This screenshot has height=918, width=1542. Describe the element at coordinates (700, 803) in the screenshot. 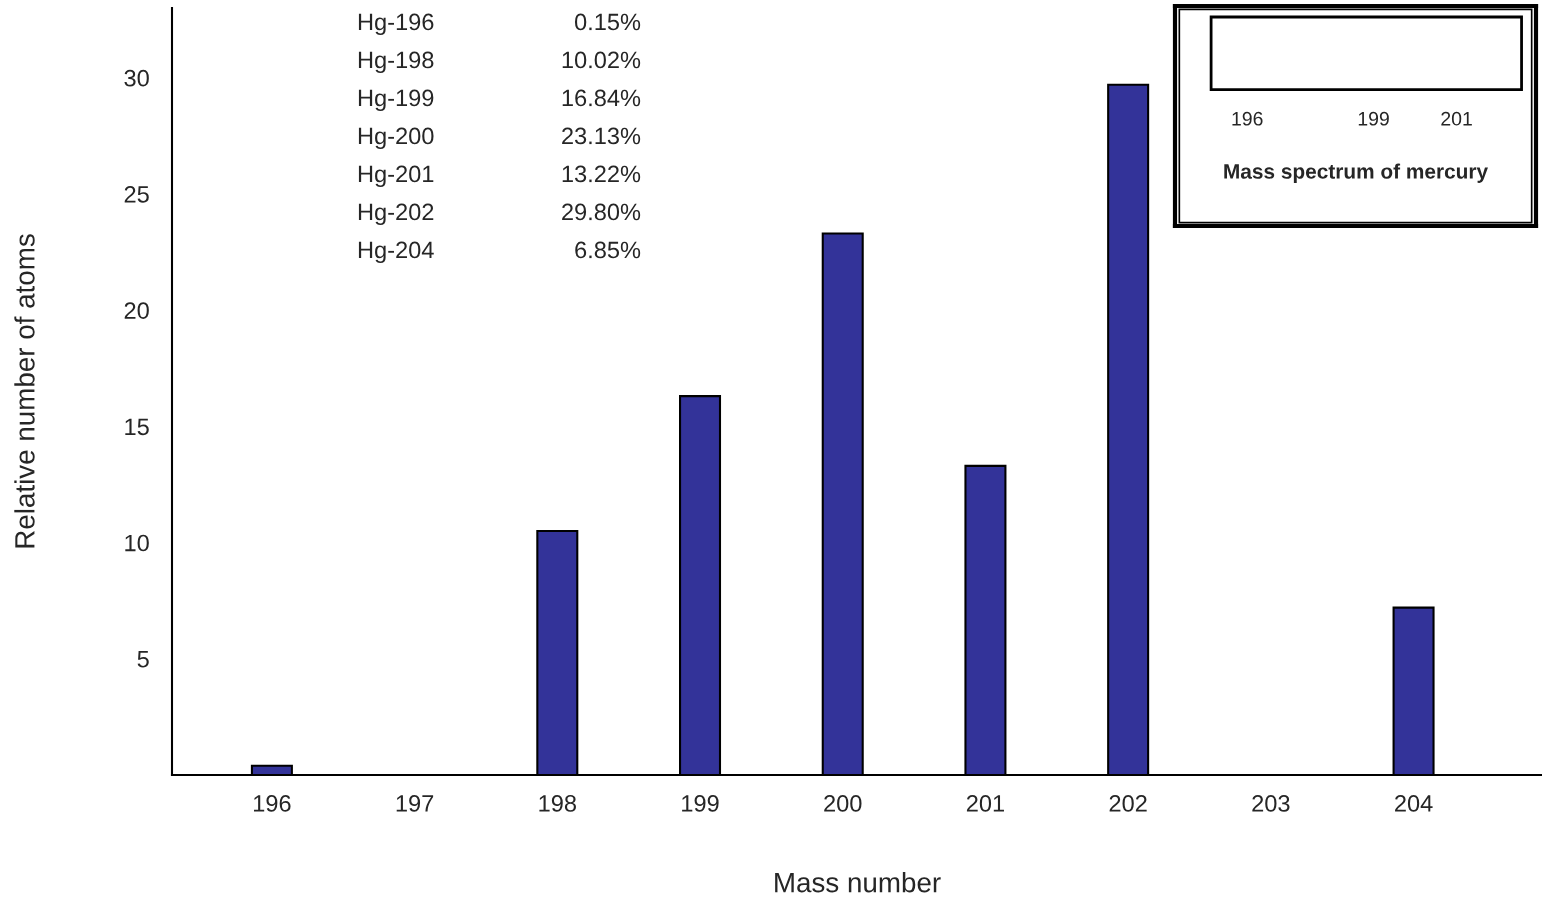

I see `x-tick-label: 199` at that location.